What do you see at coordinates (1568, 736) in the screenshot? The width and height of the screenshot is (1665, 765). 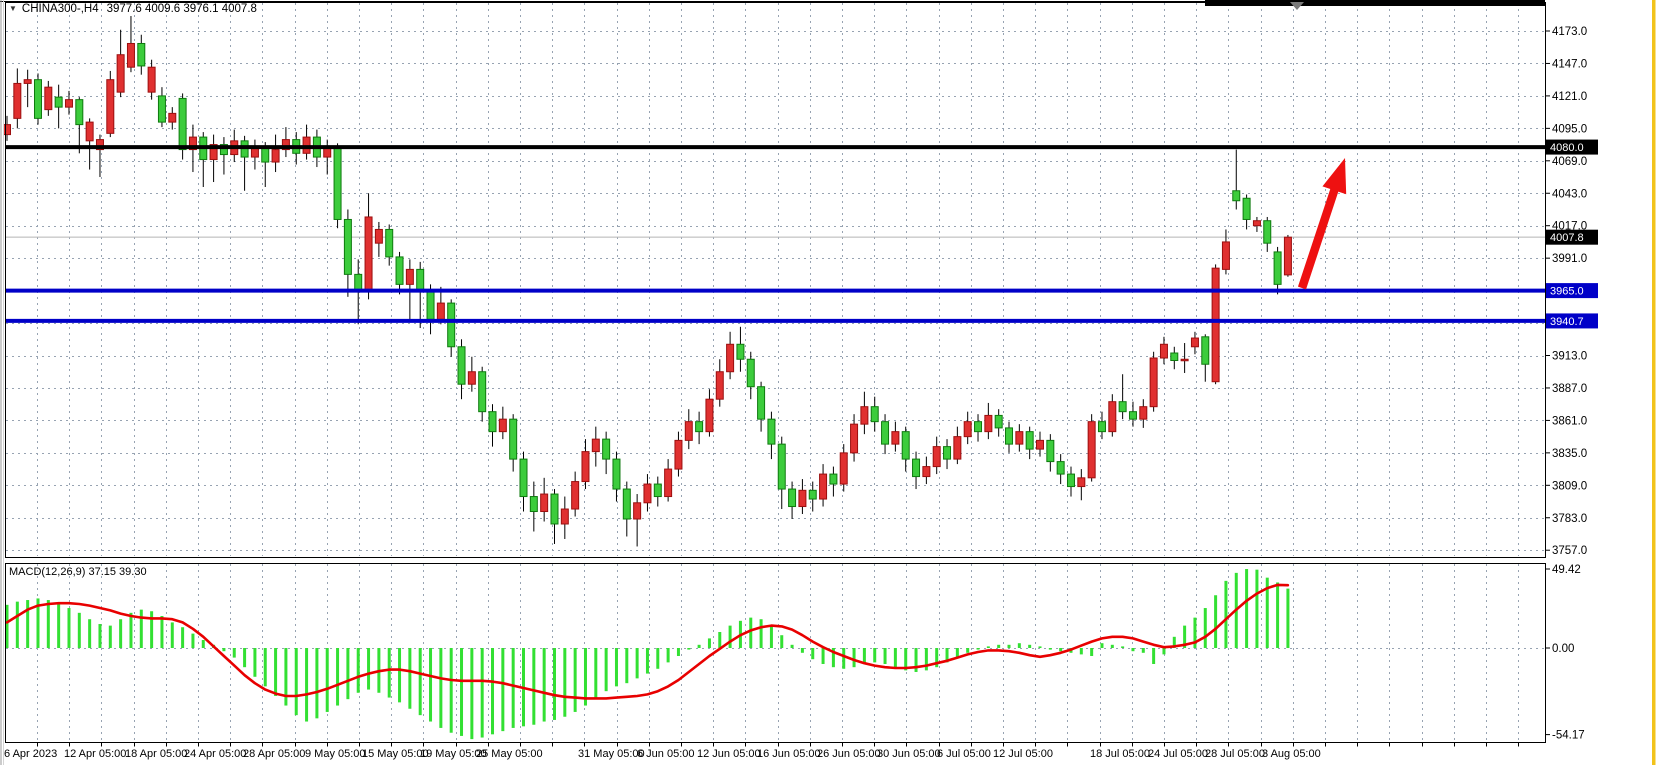 I see `indicator-tick-label: -54.17` at bounding box center [1568, 736].